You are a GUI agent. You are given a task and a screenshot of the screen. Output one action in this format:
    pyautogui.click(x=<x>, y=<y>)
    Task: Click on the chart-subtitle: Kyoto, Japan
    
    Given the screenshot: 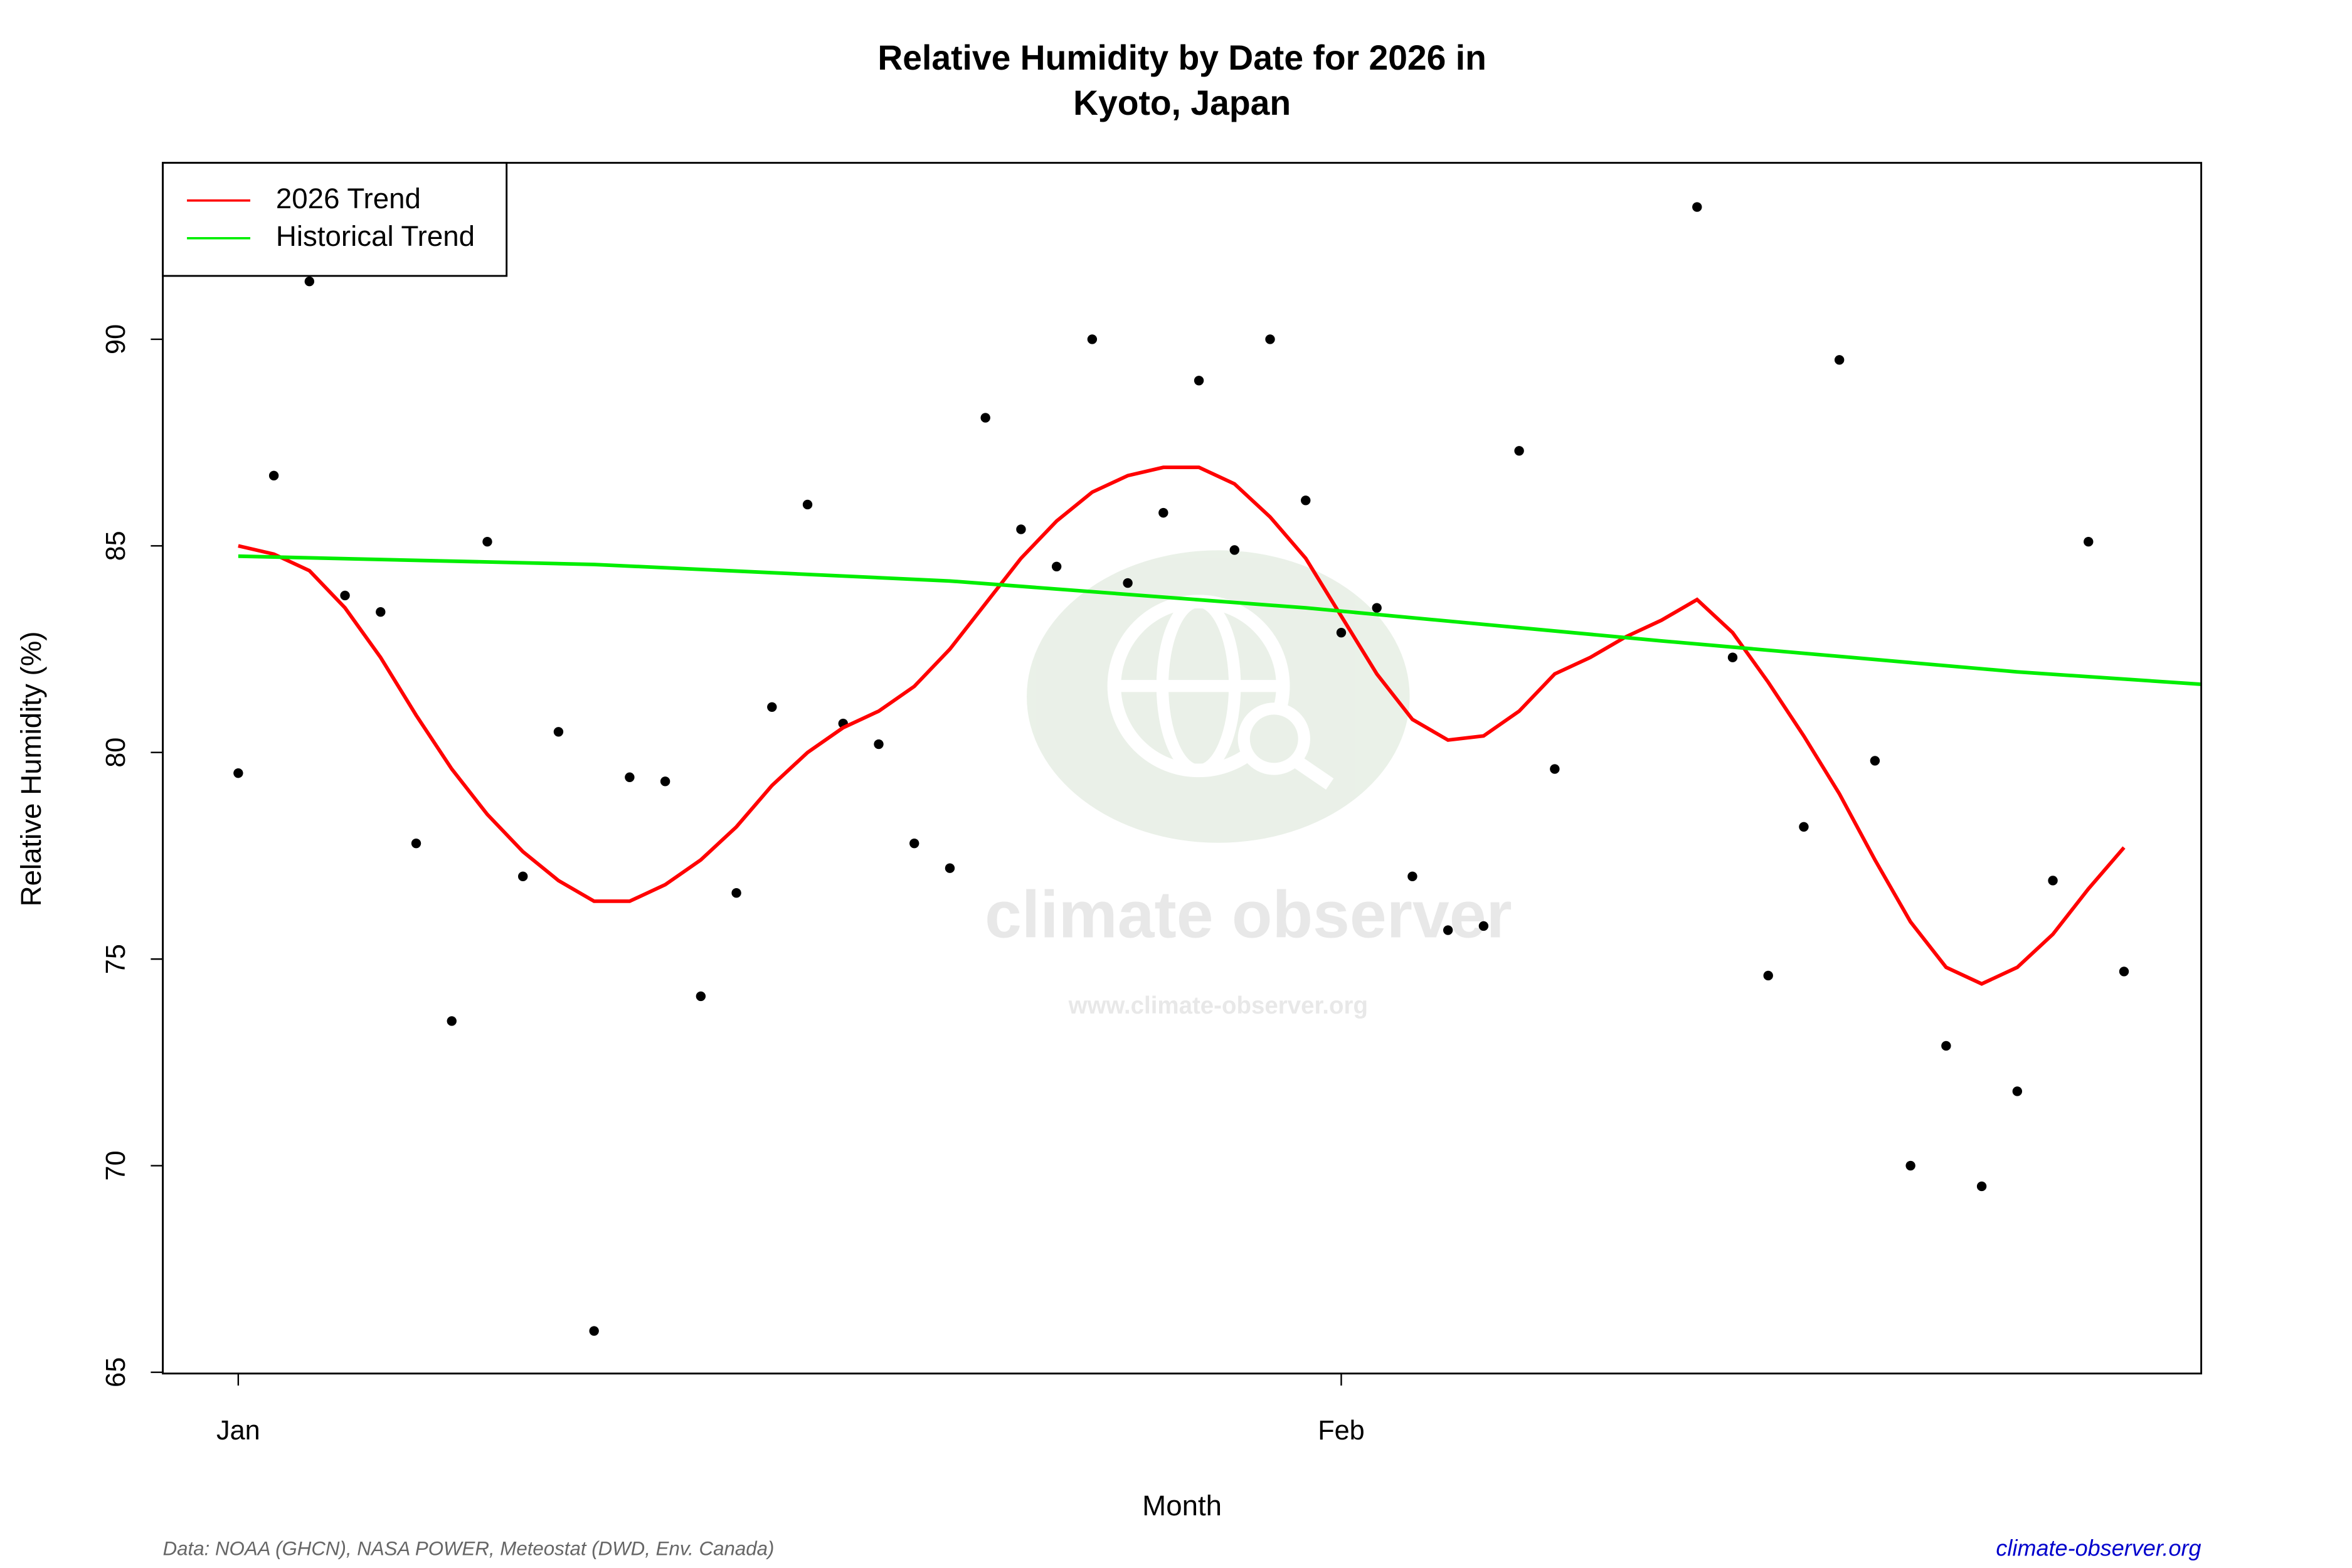 What is the action you would take?
    pyautogui.click(x=1182, y=102)
    